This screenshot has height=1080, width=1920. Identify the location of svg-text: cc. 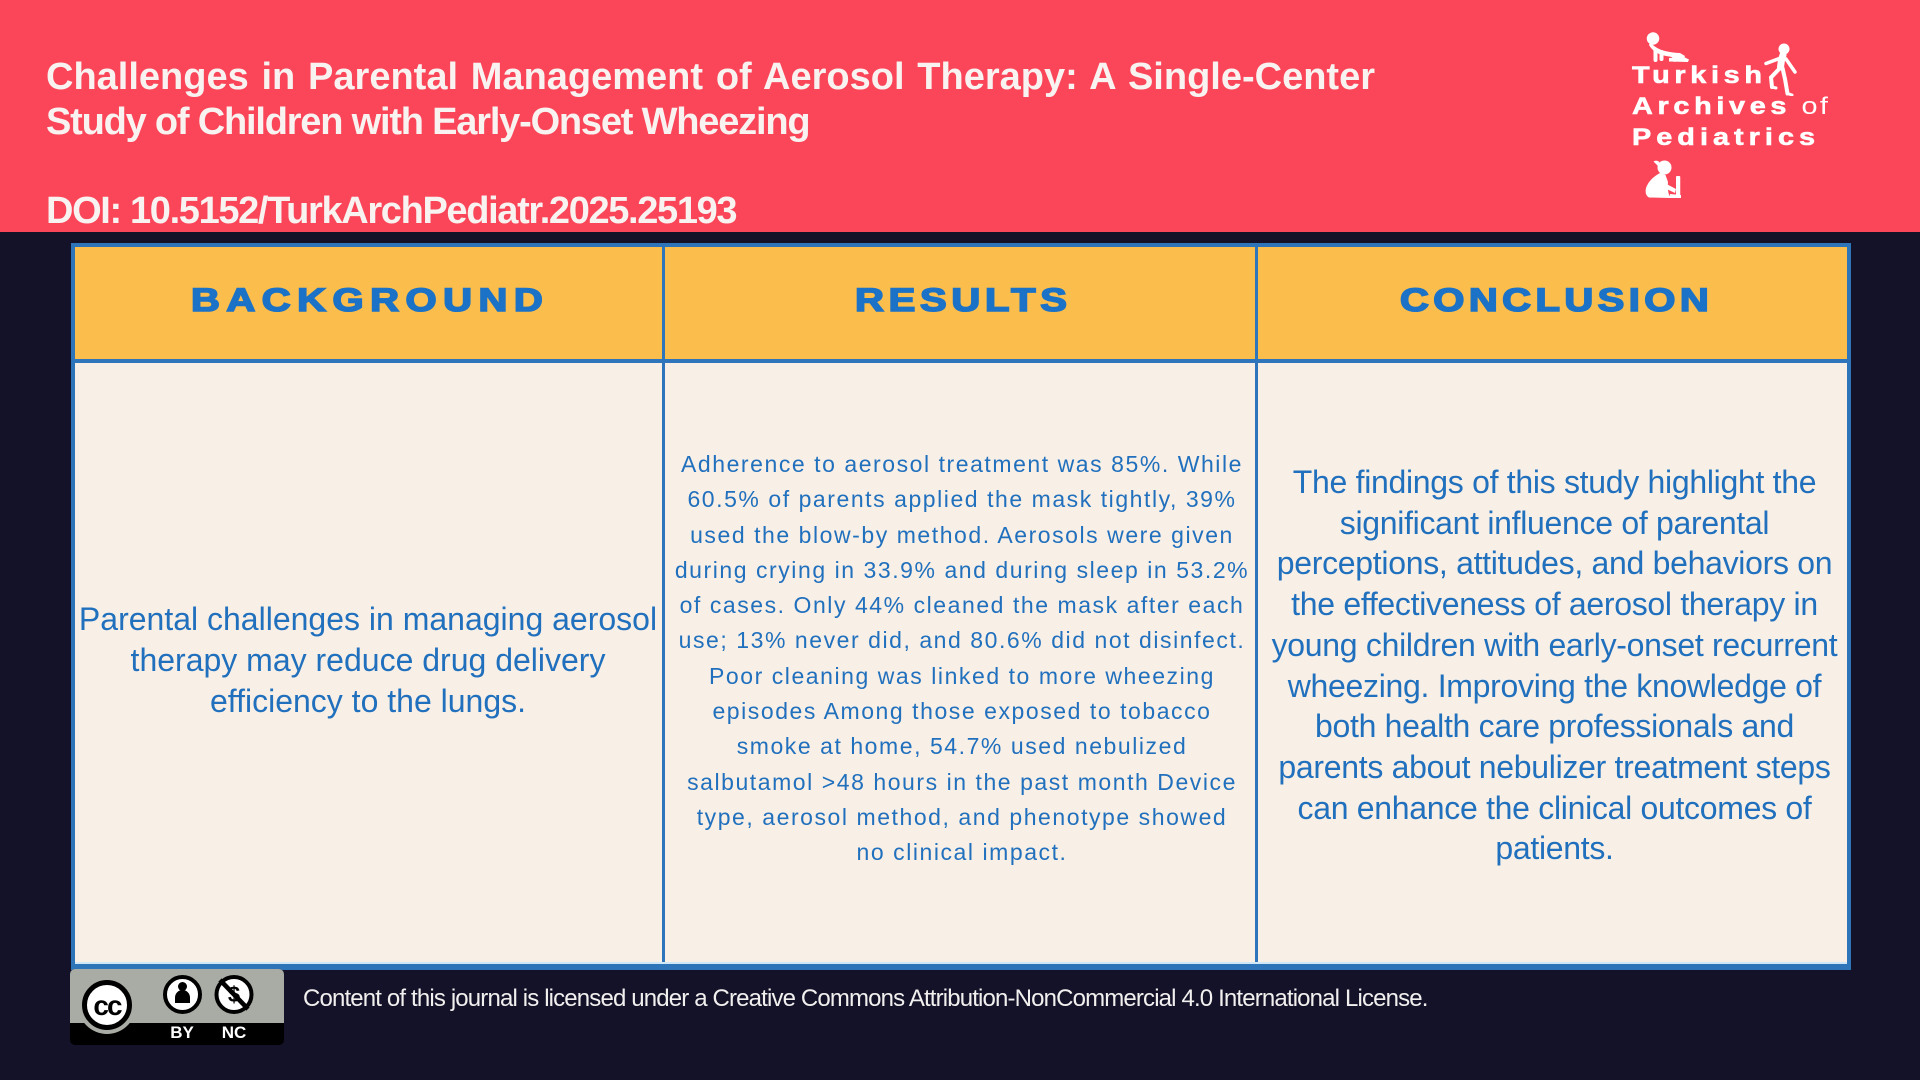
(107, 1005).